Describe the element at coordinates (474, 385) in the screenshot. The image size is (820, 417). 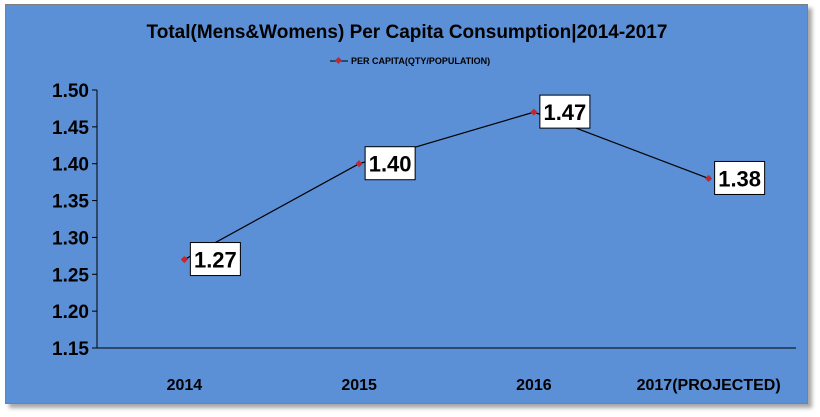
I see `x-tick-labels: 2014 2015 2016 2017(PROJECTED)` at that location.